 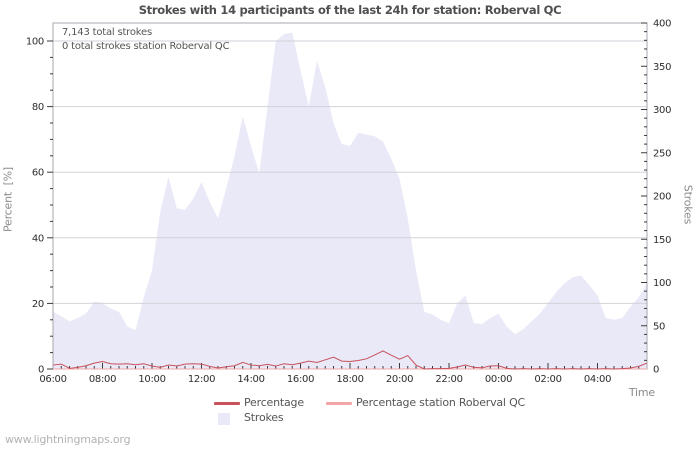 What do you see at coordinates (662, 110) in the screenshot?
I see `svg-text: 300` at bounding box center [662, 110].